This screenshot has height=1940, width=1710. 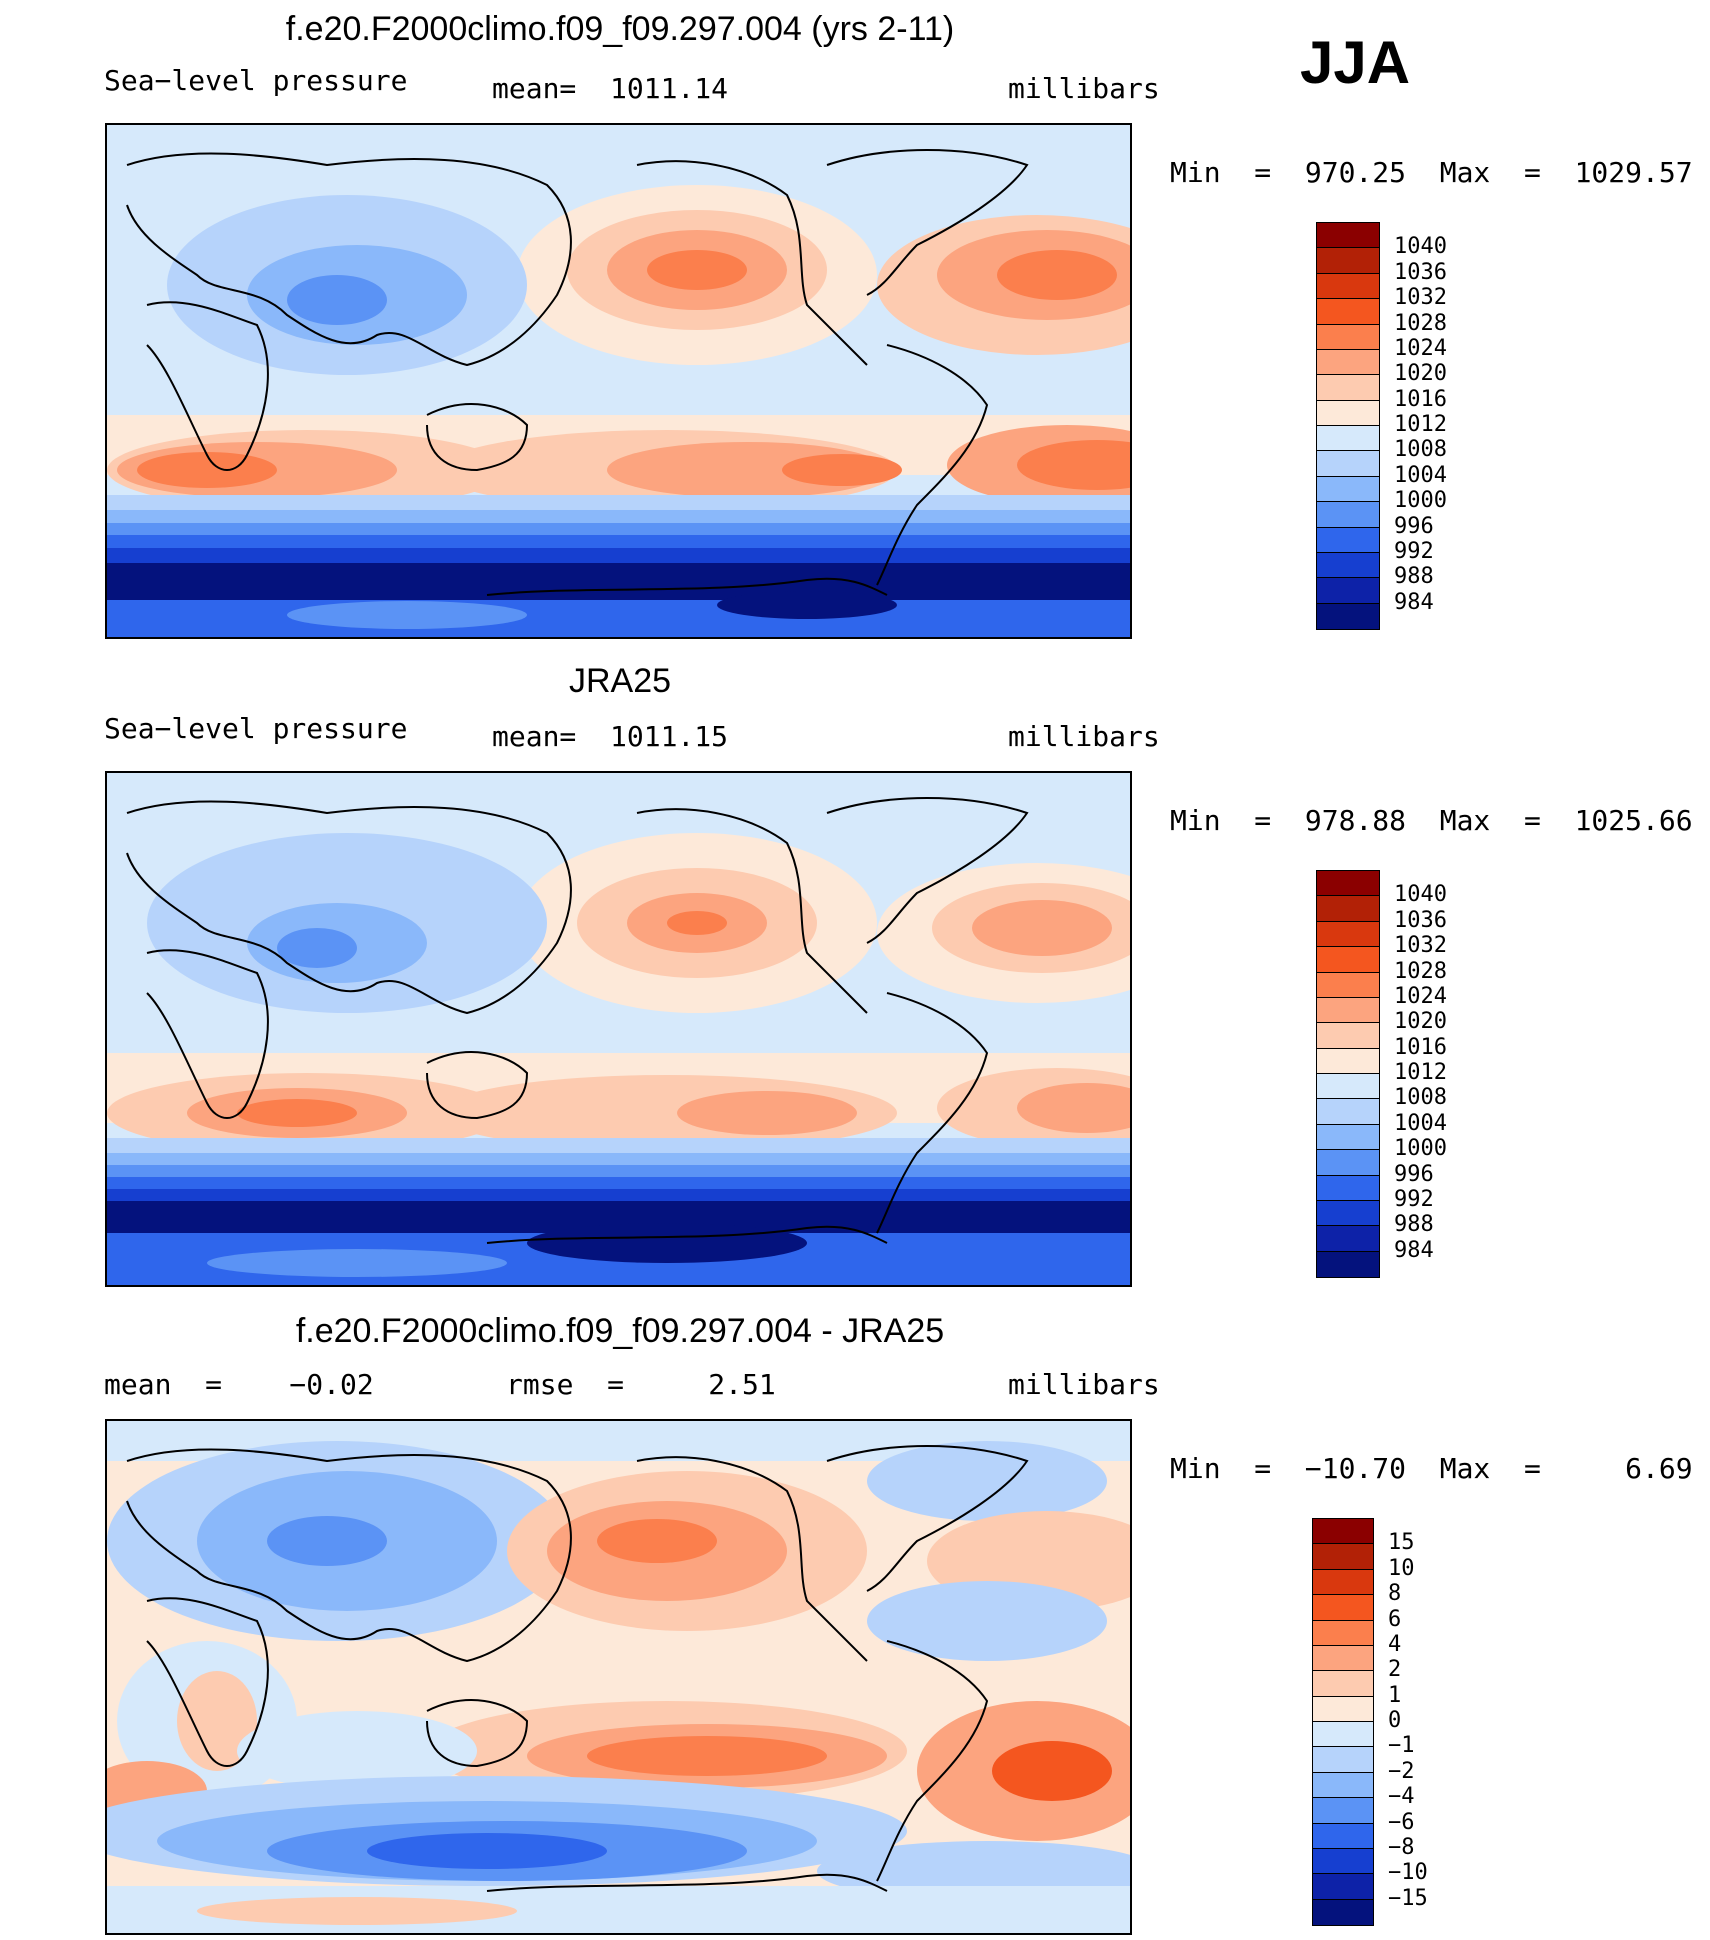 What do you see at coordinates (1401, 1797) in the screenshot?
I see `colorbar-tick-label: −4` at bounding box center [1401, 1797].